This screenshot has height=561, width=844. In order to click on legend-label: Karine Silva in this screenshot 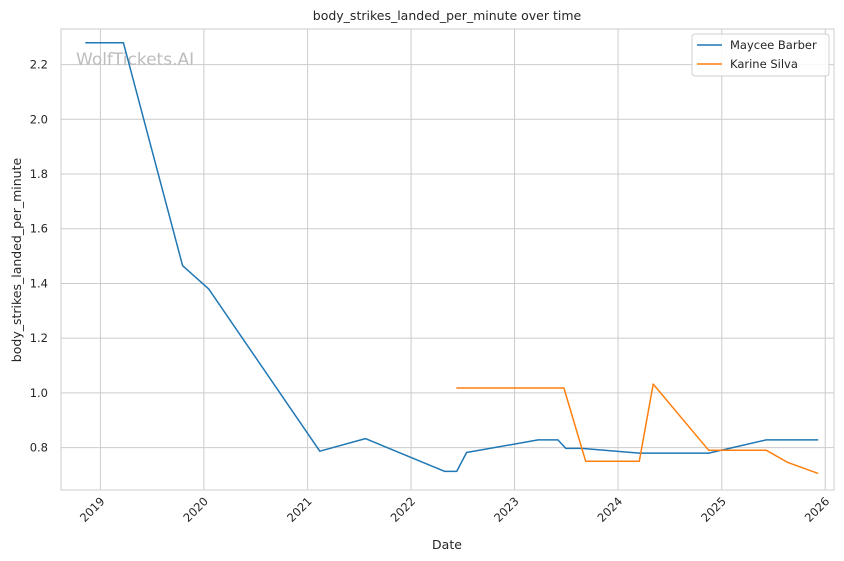, I will do `click(764, 64)`.